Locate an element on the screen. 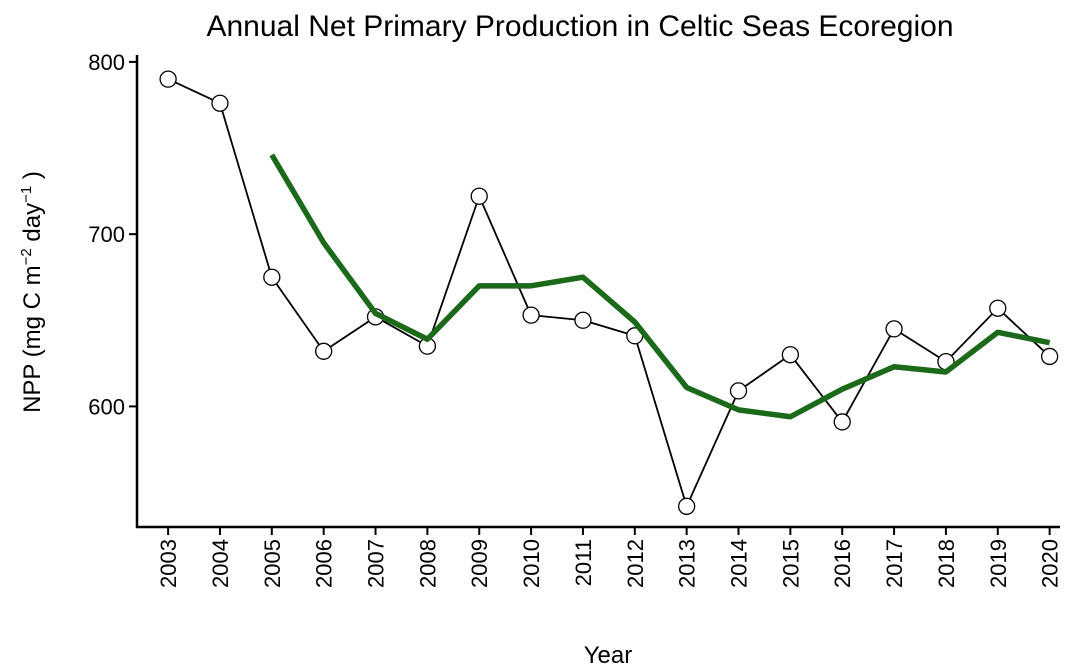 Image resolution: width=1075 pixels, height=671 pixels. y-label-part: −2 is located at coordinates (26, 256).